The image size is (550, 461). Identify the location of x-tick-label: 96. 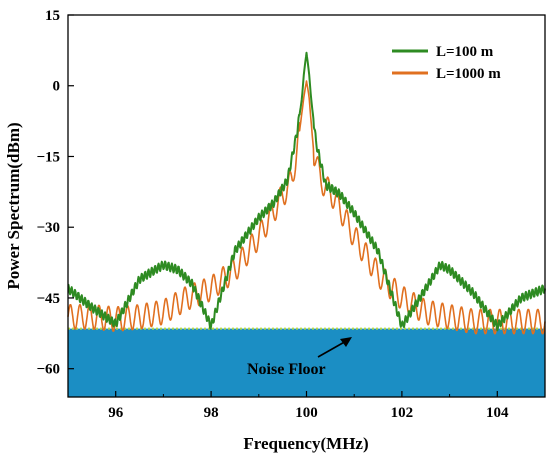
(116, 413).